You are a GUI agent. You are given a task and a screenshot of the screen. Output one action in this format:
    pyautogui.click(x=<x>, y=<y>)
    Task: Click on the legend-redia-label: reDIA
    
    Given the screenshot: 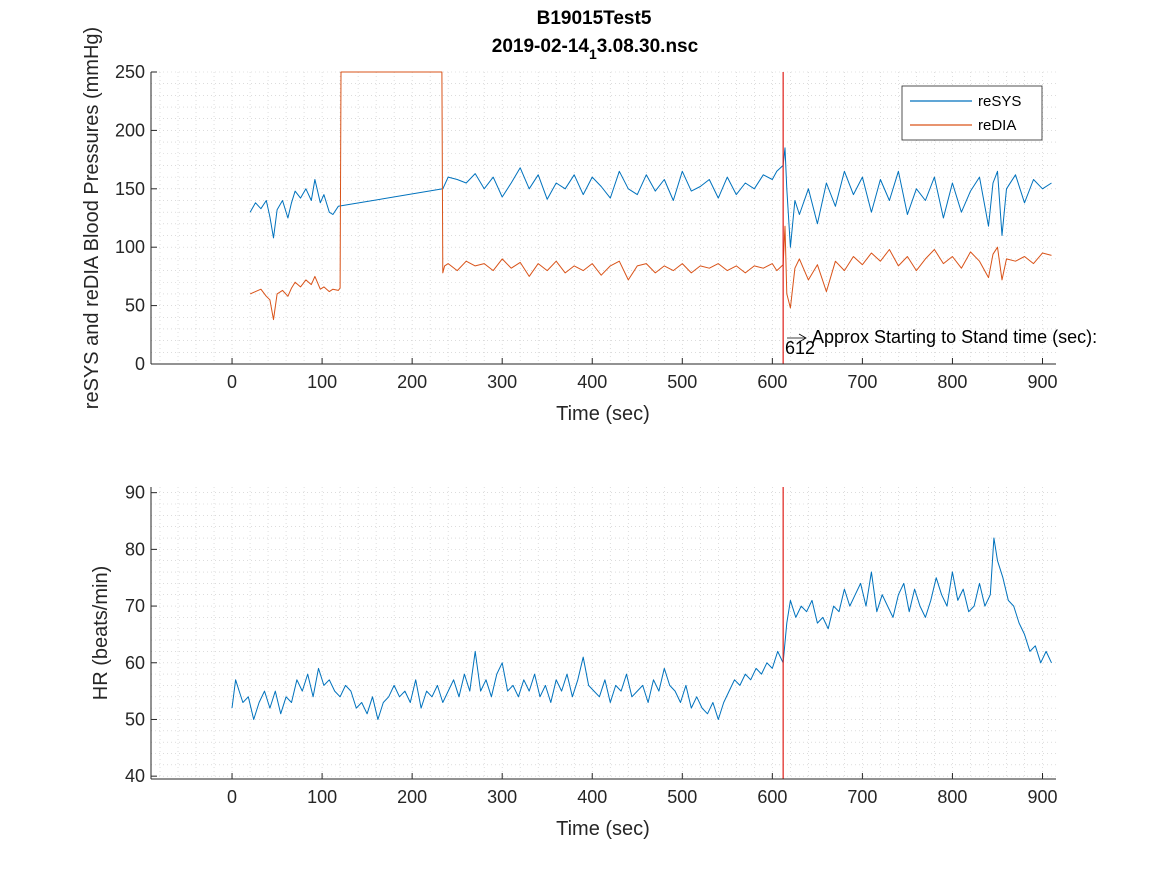 What is the action you would take?
    pyautogui.click(x=997, y=125)
    